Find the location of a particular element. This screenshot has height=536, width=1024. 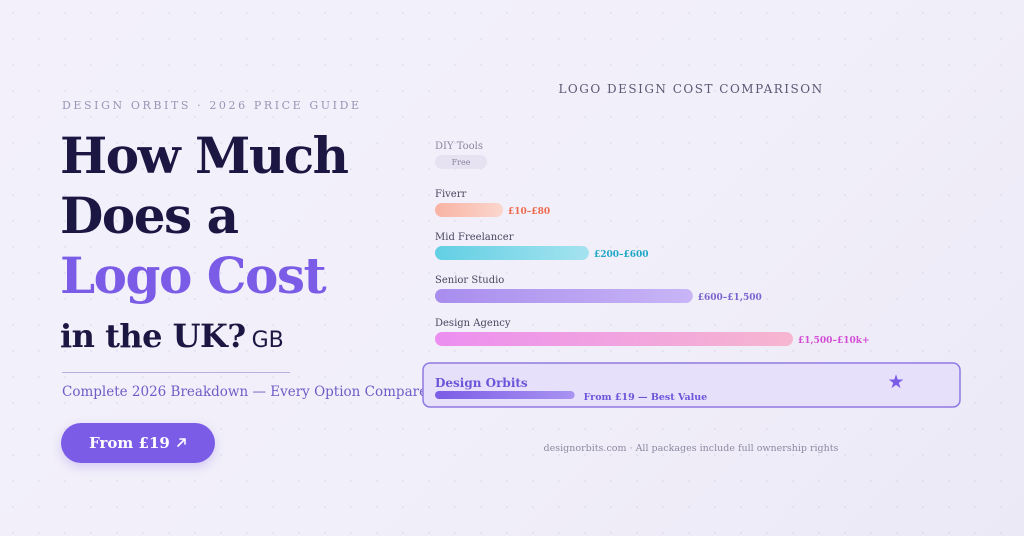

value-label: From £19 — Best Value is located at coordinates (646, 397).